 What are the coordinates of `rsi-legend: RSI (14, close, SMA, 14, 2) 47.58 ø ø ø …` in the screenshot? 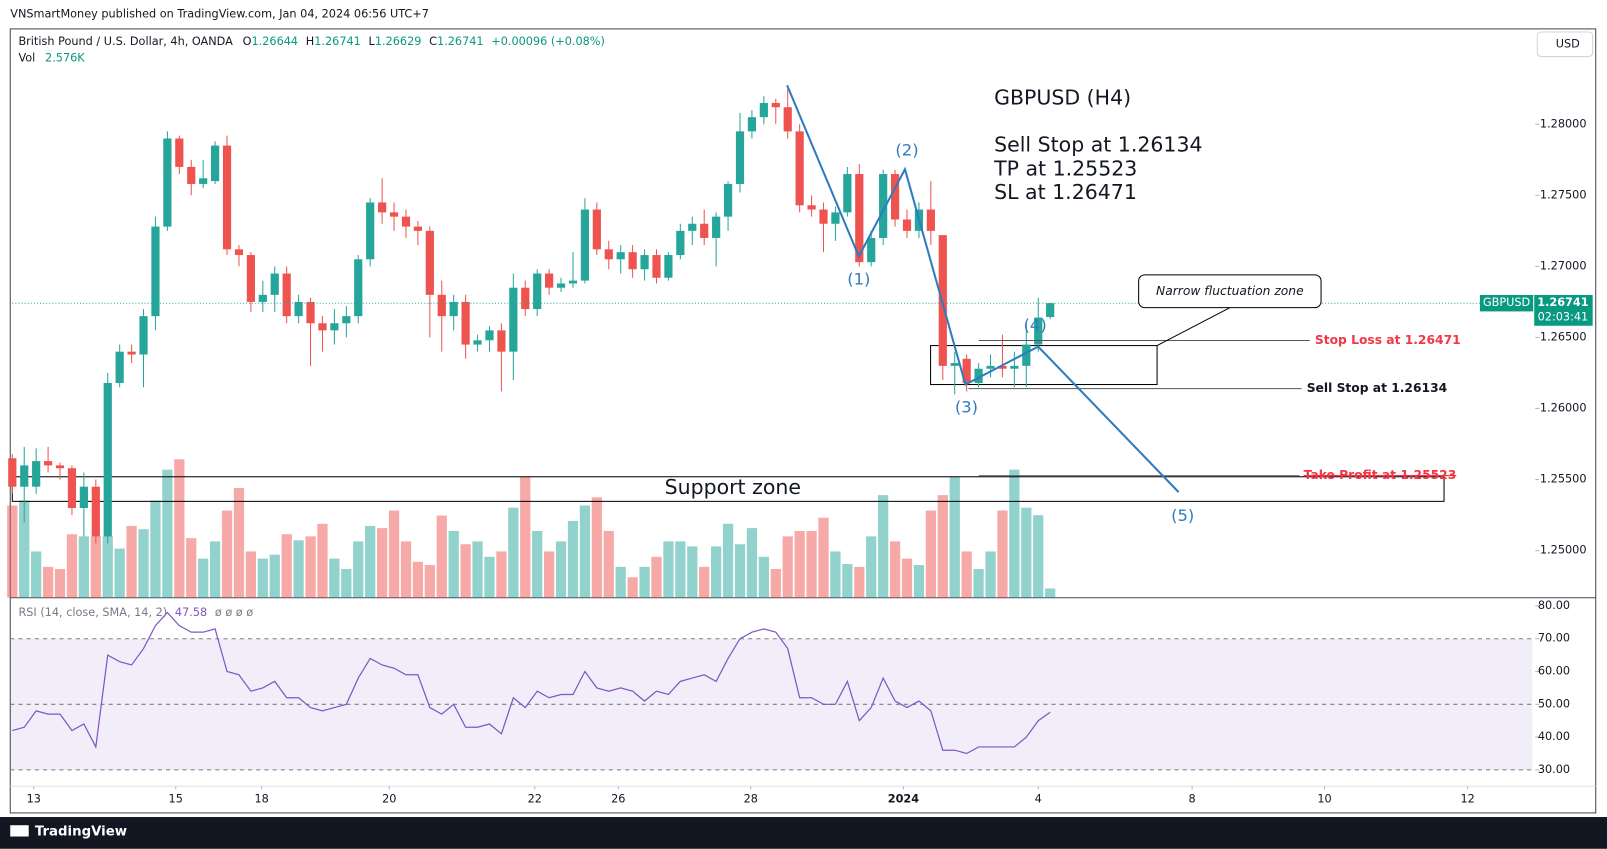 It's located at (135, 612).